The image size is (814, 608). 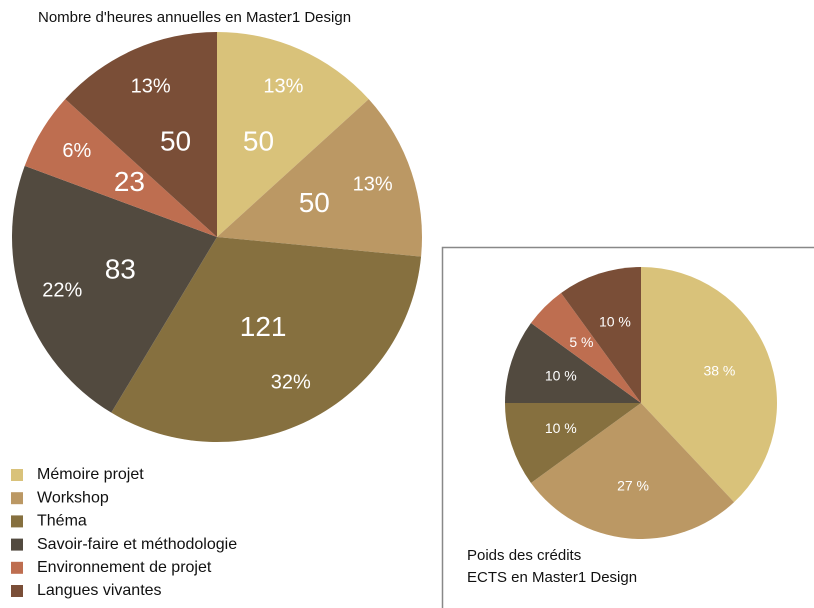 What do you see at coordinates (719, 371) in the screenshot?
I see `value-label: 38 %` at bounding box center [719, 371].